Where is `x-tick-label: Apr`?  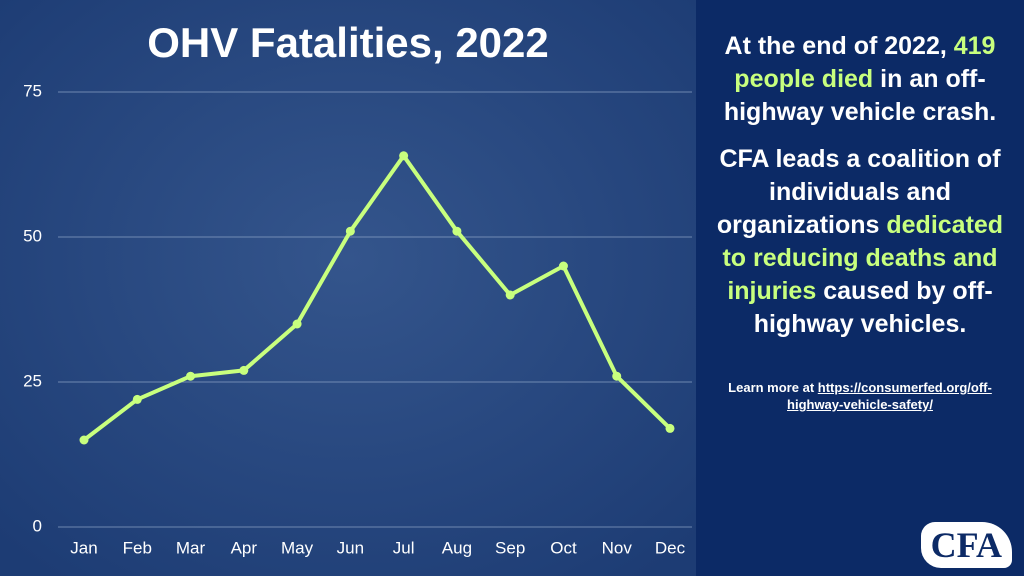
x-tick-label: Apr is located at coordinates (244, 547).